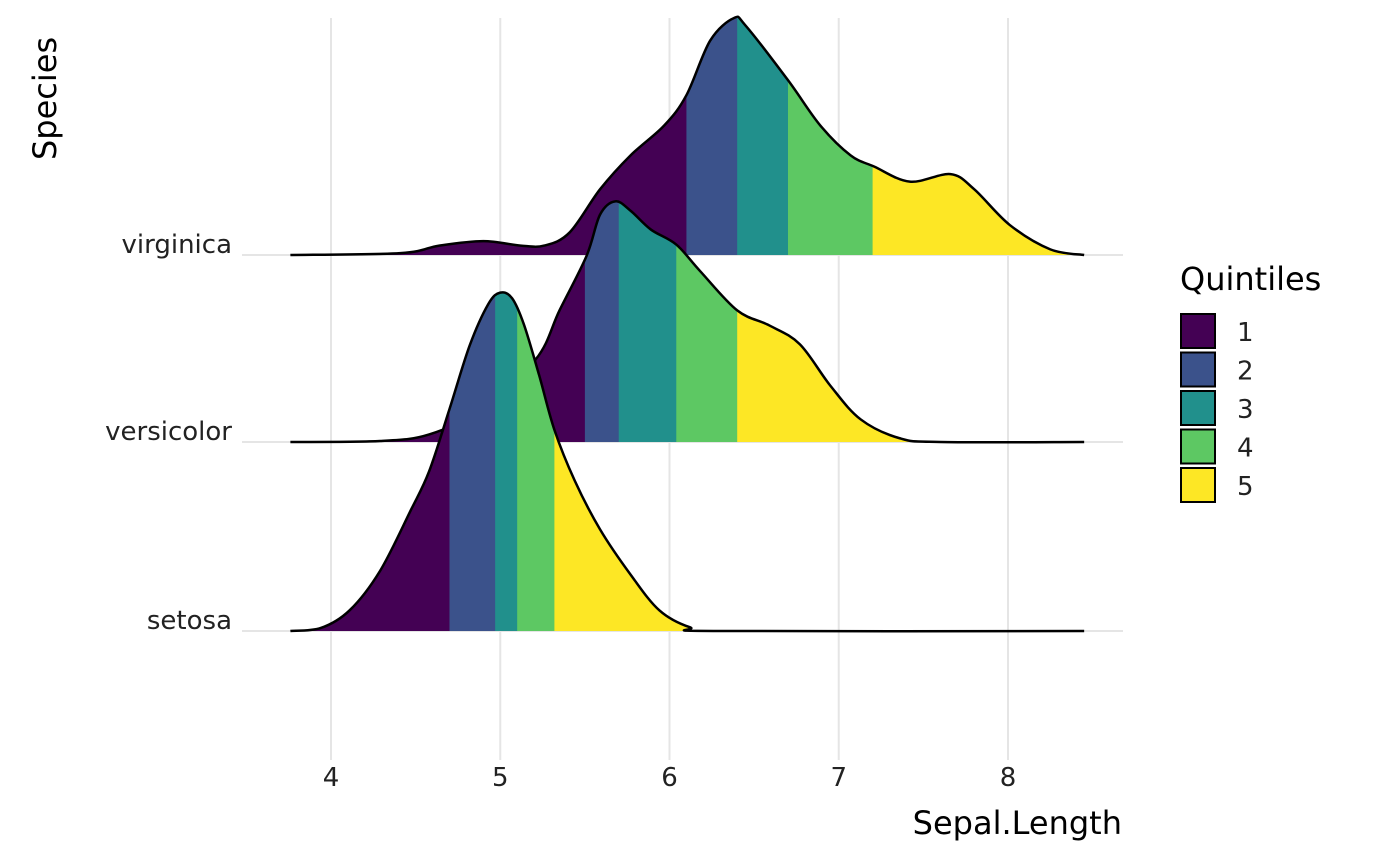 Image resolution: width=1400 pixels, height=866 pixels. I want to click on x-tick-label: 6, so click(669, 778).